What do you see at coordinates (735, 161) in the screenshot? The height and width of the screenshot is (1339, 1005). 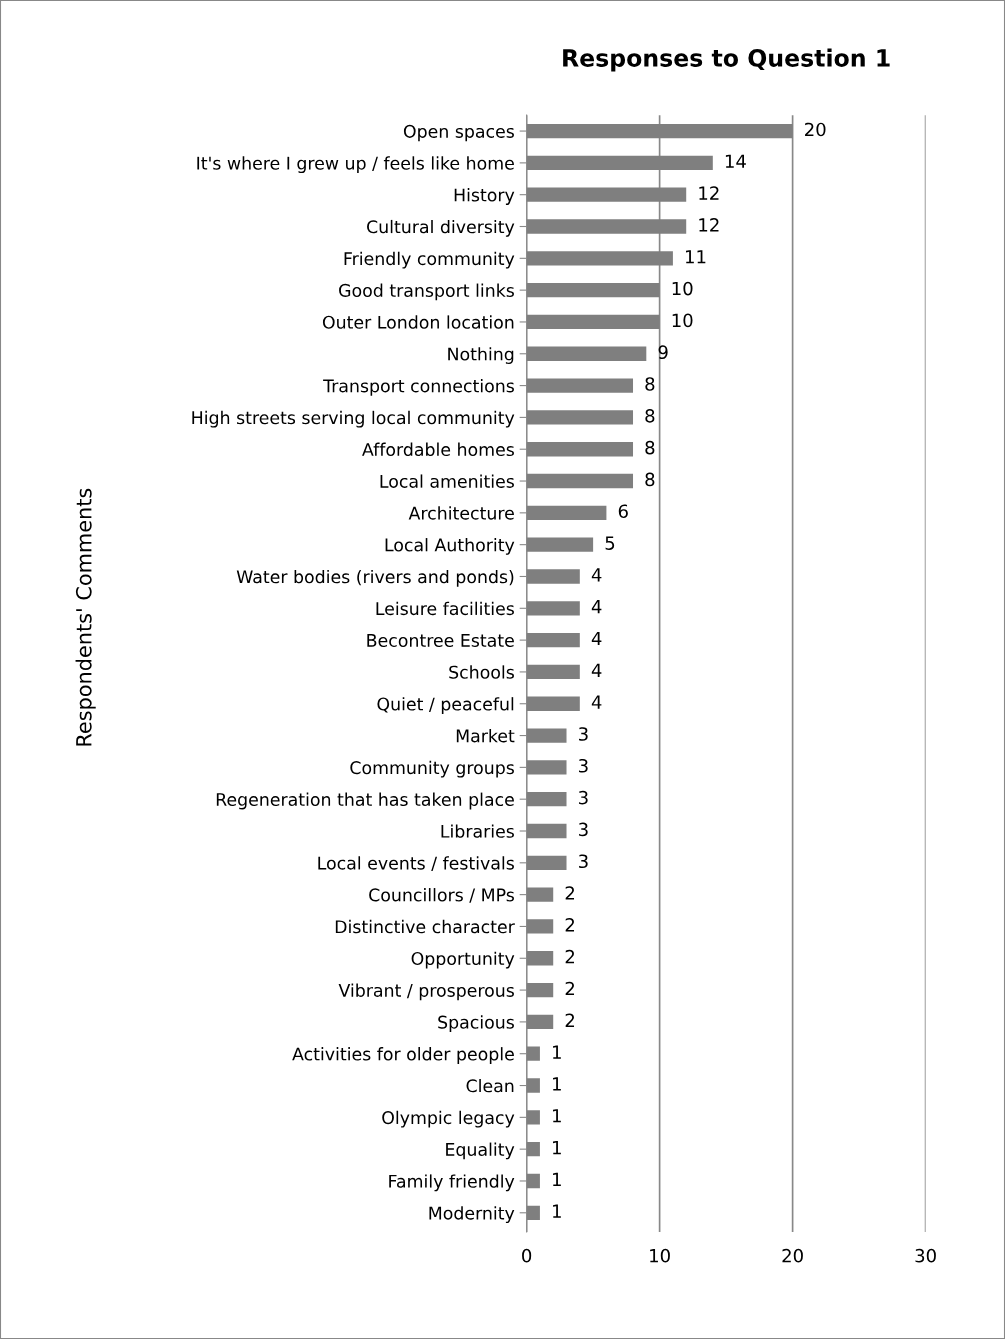 I see `data-label: 14` at bounding box center [735, 161].